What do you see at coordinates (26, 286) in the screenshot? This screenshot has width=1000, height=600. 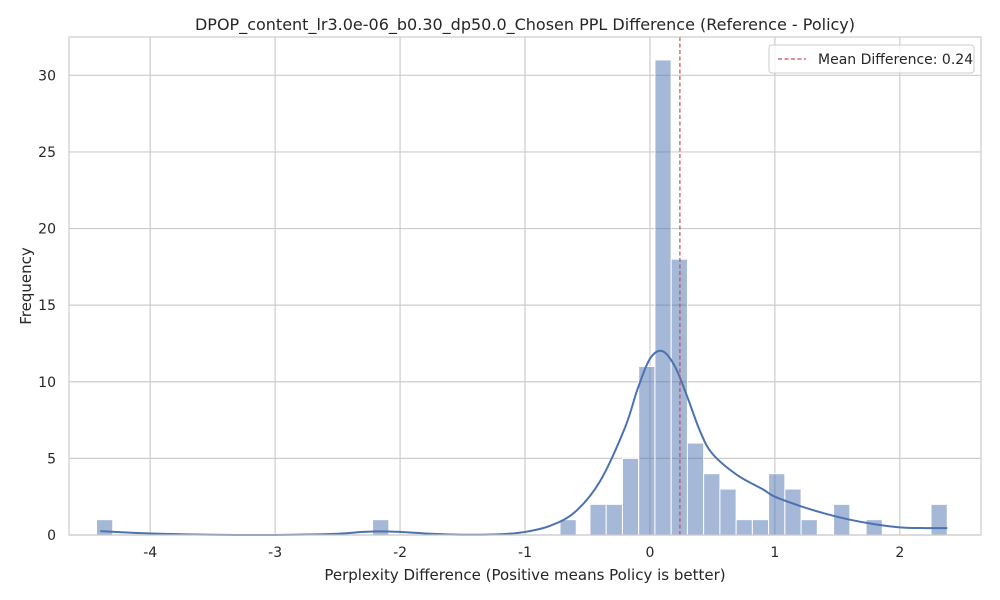 I see `y-axis-title: Frequency` at bounding box center [26, 286].